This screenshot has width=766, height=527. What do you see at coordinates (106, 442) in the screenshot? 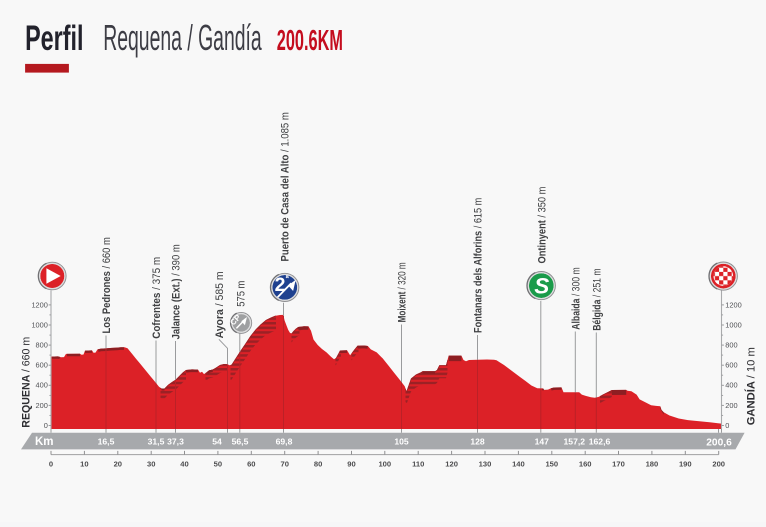
I see `svg-text: 16,5` at bounding box center [106, 442].